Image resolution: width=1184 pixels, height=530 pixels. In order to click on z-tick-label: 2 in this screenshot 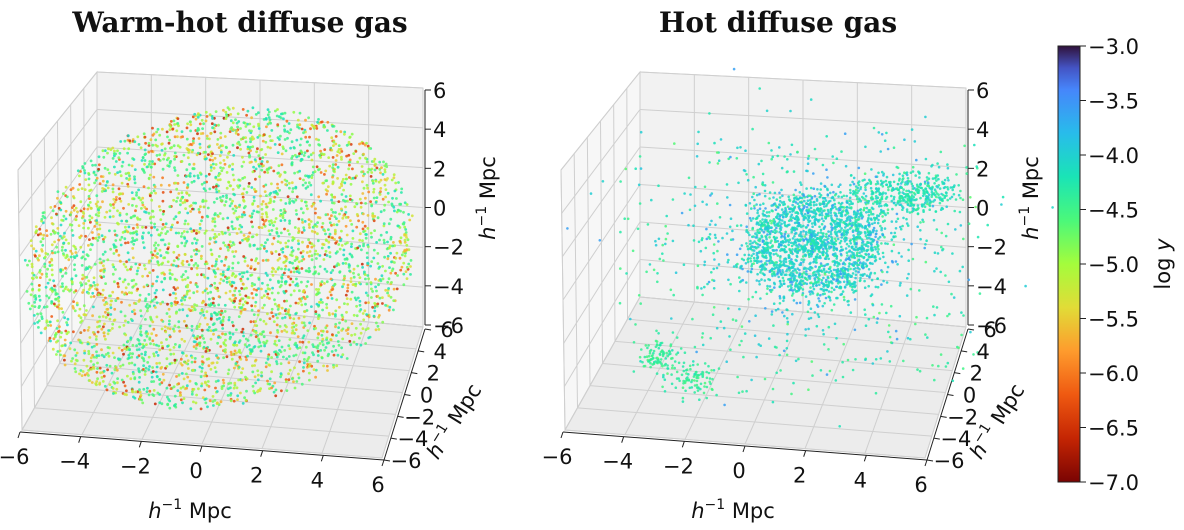, I will do `click(439, 169)`.